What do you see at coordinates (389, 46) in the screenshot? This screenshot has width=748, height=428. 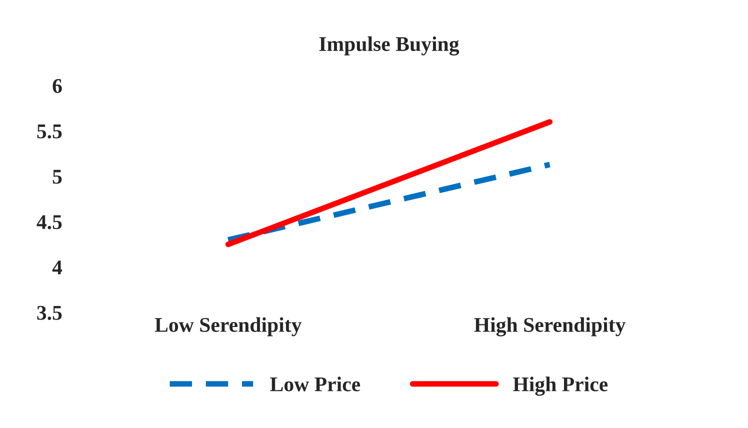 I see `chart-title: Impulse Buying` at bounding box center [389, 46].